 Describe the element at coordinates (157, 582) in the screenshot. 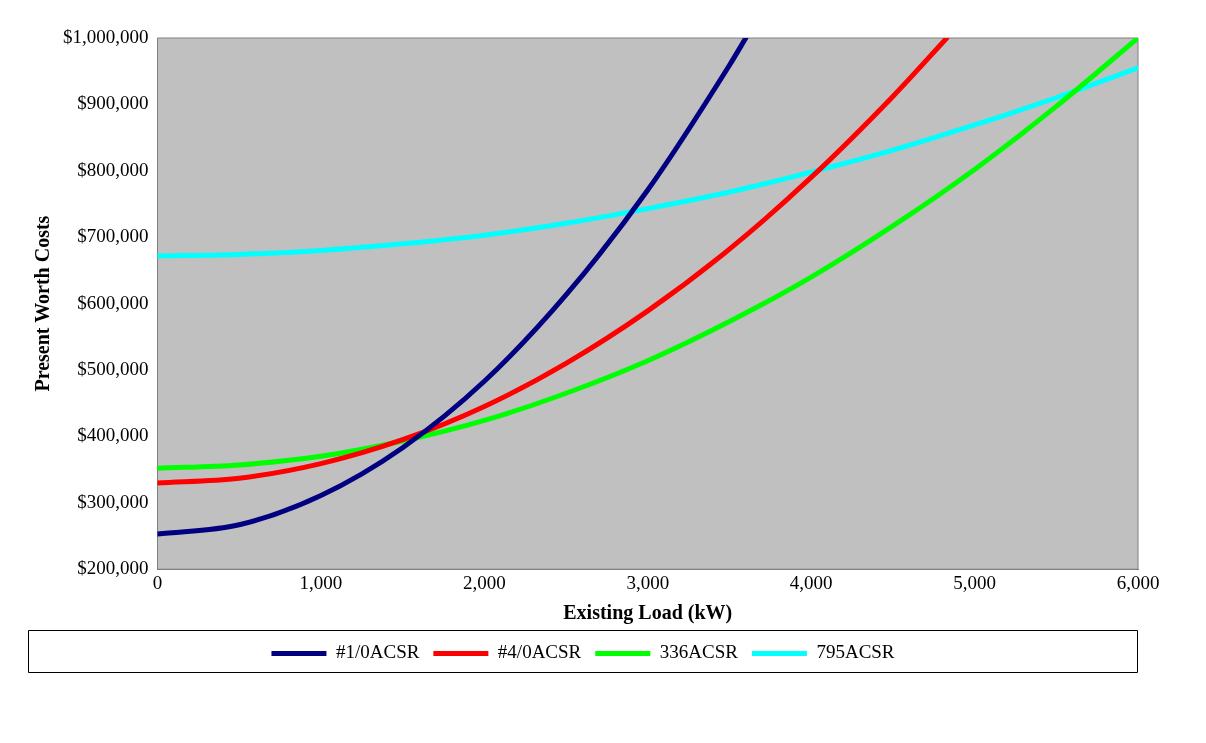

I see `x-tick-label: 0` at that location.